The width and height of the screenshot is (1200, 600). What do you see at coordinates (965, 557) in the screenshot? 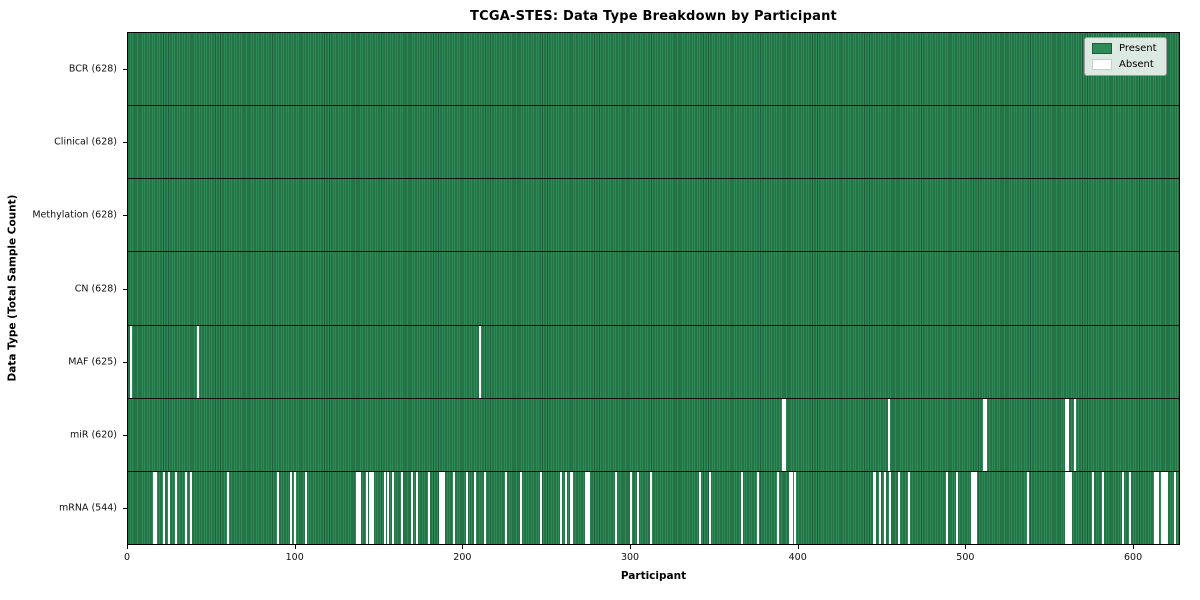
I see `x-tick-label: 500` at bounding box center [965, 557].